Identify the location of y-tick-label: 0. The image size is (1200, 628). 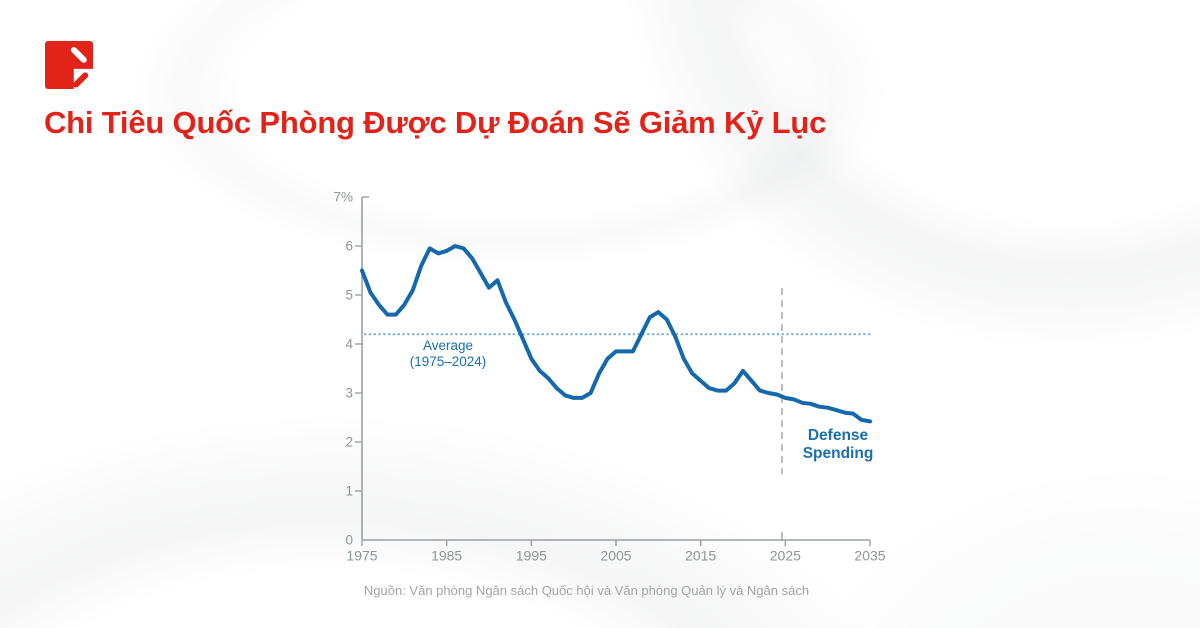
(349, 540).